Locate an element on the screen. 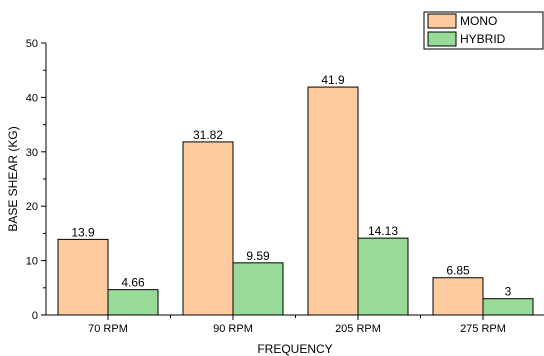  y-ticks: 0 10 20 30 40 50 is located at coordinates (36, 180).